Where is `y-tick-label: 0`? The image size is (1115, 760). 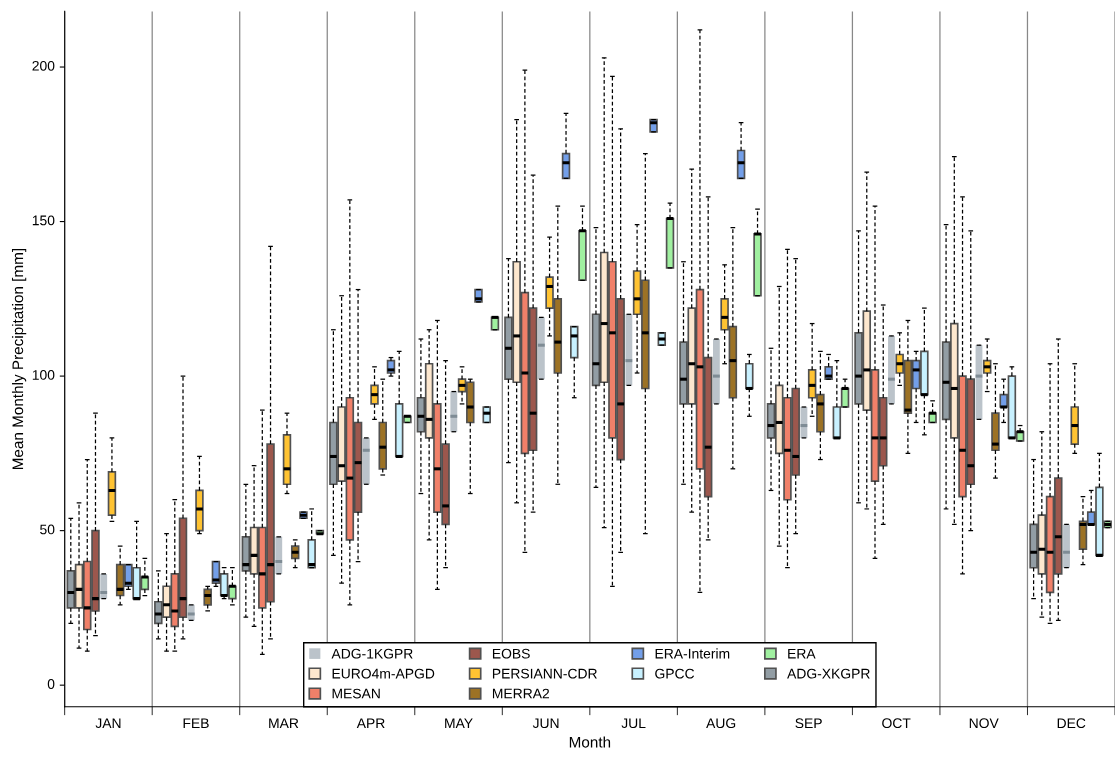
y-tick-label: 0 is located at coordinates (51, 684).